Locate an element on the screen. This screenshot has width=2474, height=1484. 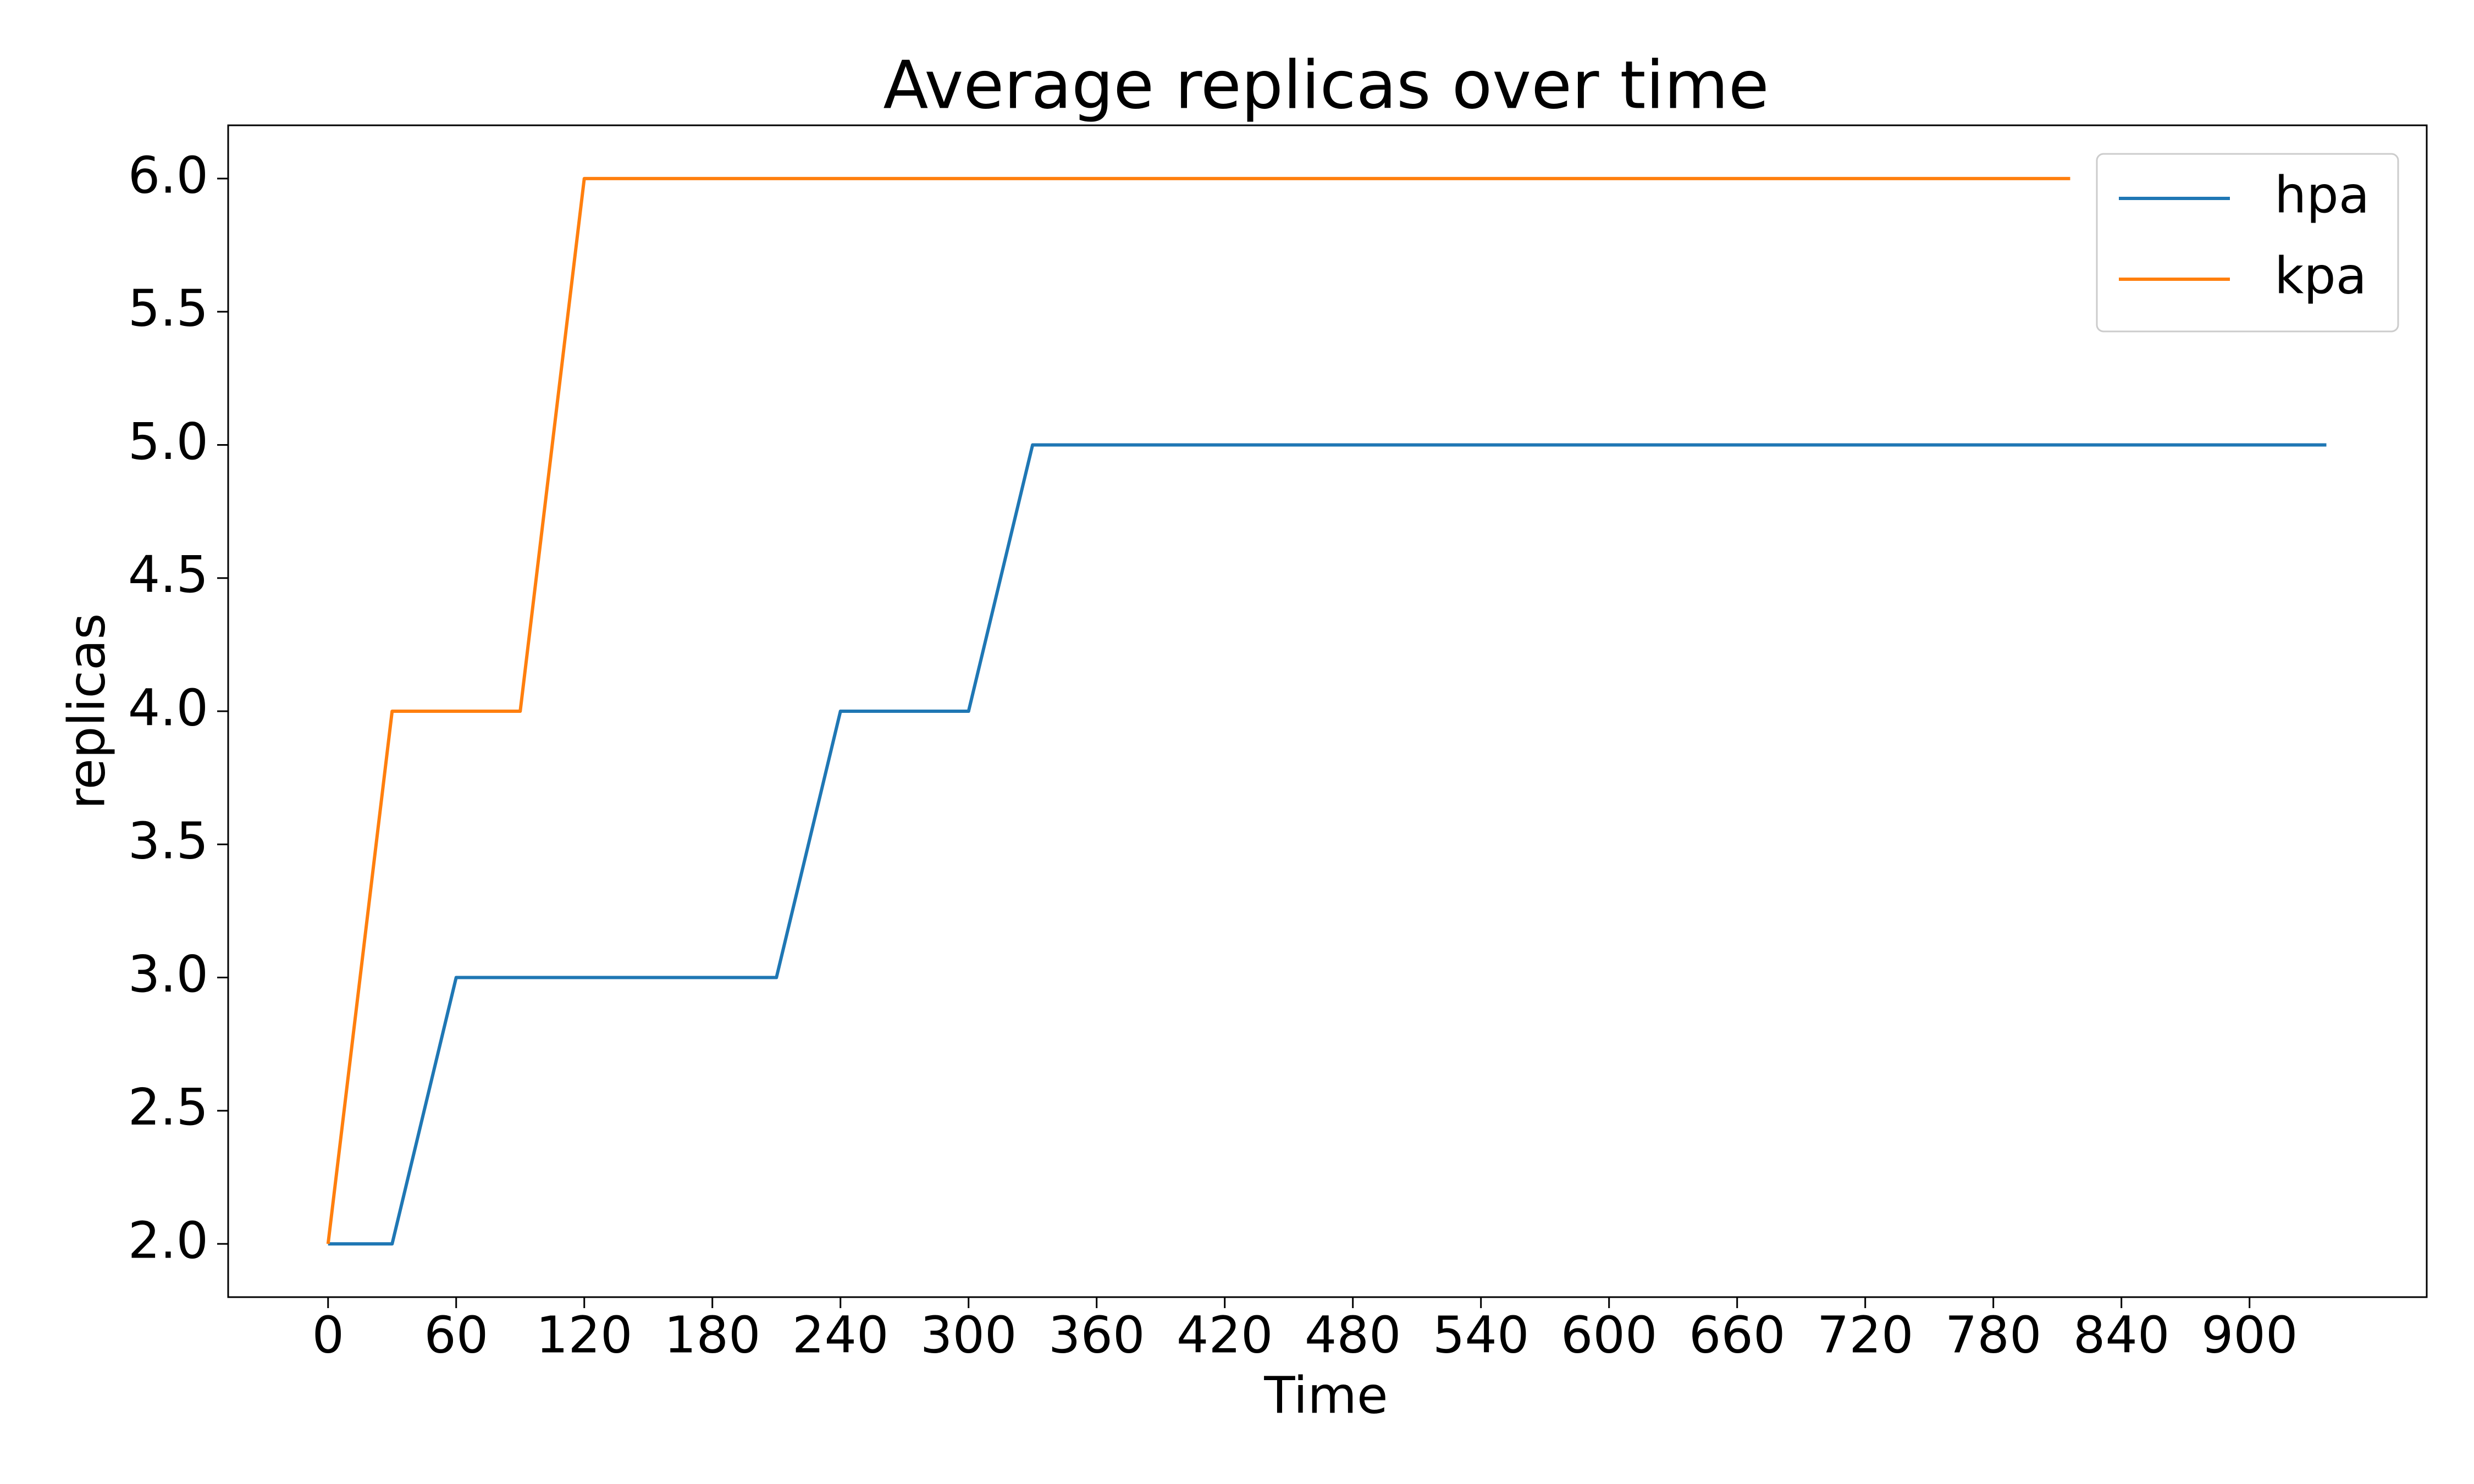
y-tick-label: 6.0 is located at coordinates (168, 175).